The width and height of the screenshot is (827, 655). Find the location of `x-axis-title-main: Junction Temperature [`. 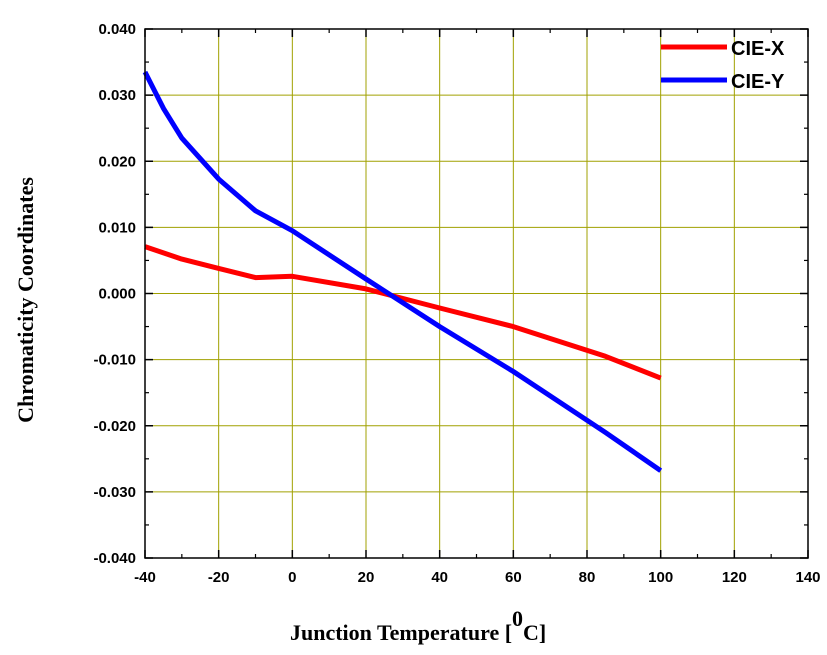

x-axis-title-main: Junction Temperature [ is located at coordinates (401, 632).